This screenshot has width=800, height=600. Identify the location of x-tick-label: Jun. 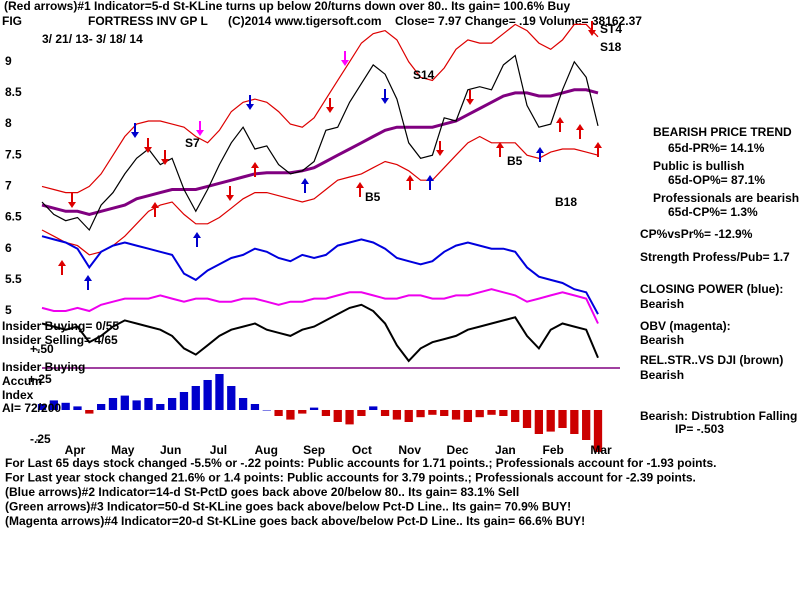
(170, 450).